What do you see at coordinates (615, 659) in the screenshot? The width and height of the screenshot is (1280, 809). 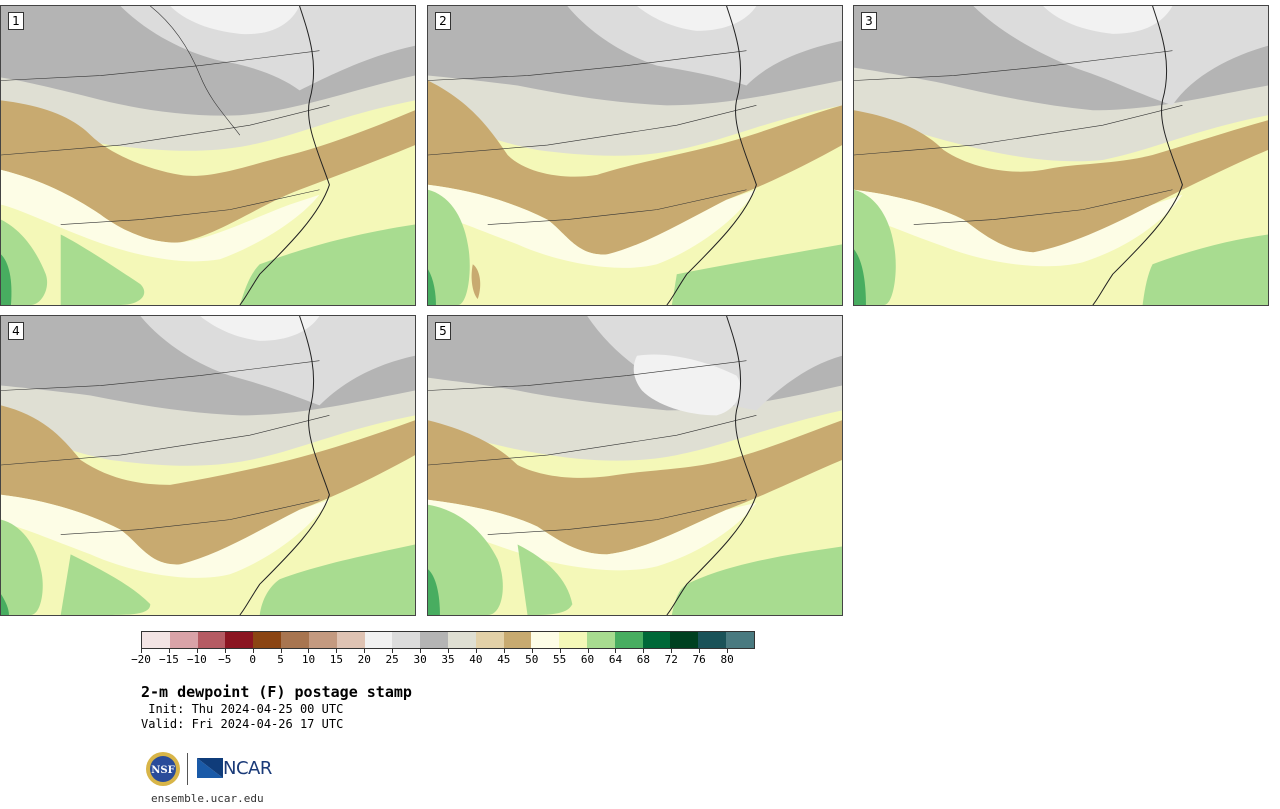 I see `colorbar-tick-label: 64` at bounding box center [615, 659].